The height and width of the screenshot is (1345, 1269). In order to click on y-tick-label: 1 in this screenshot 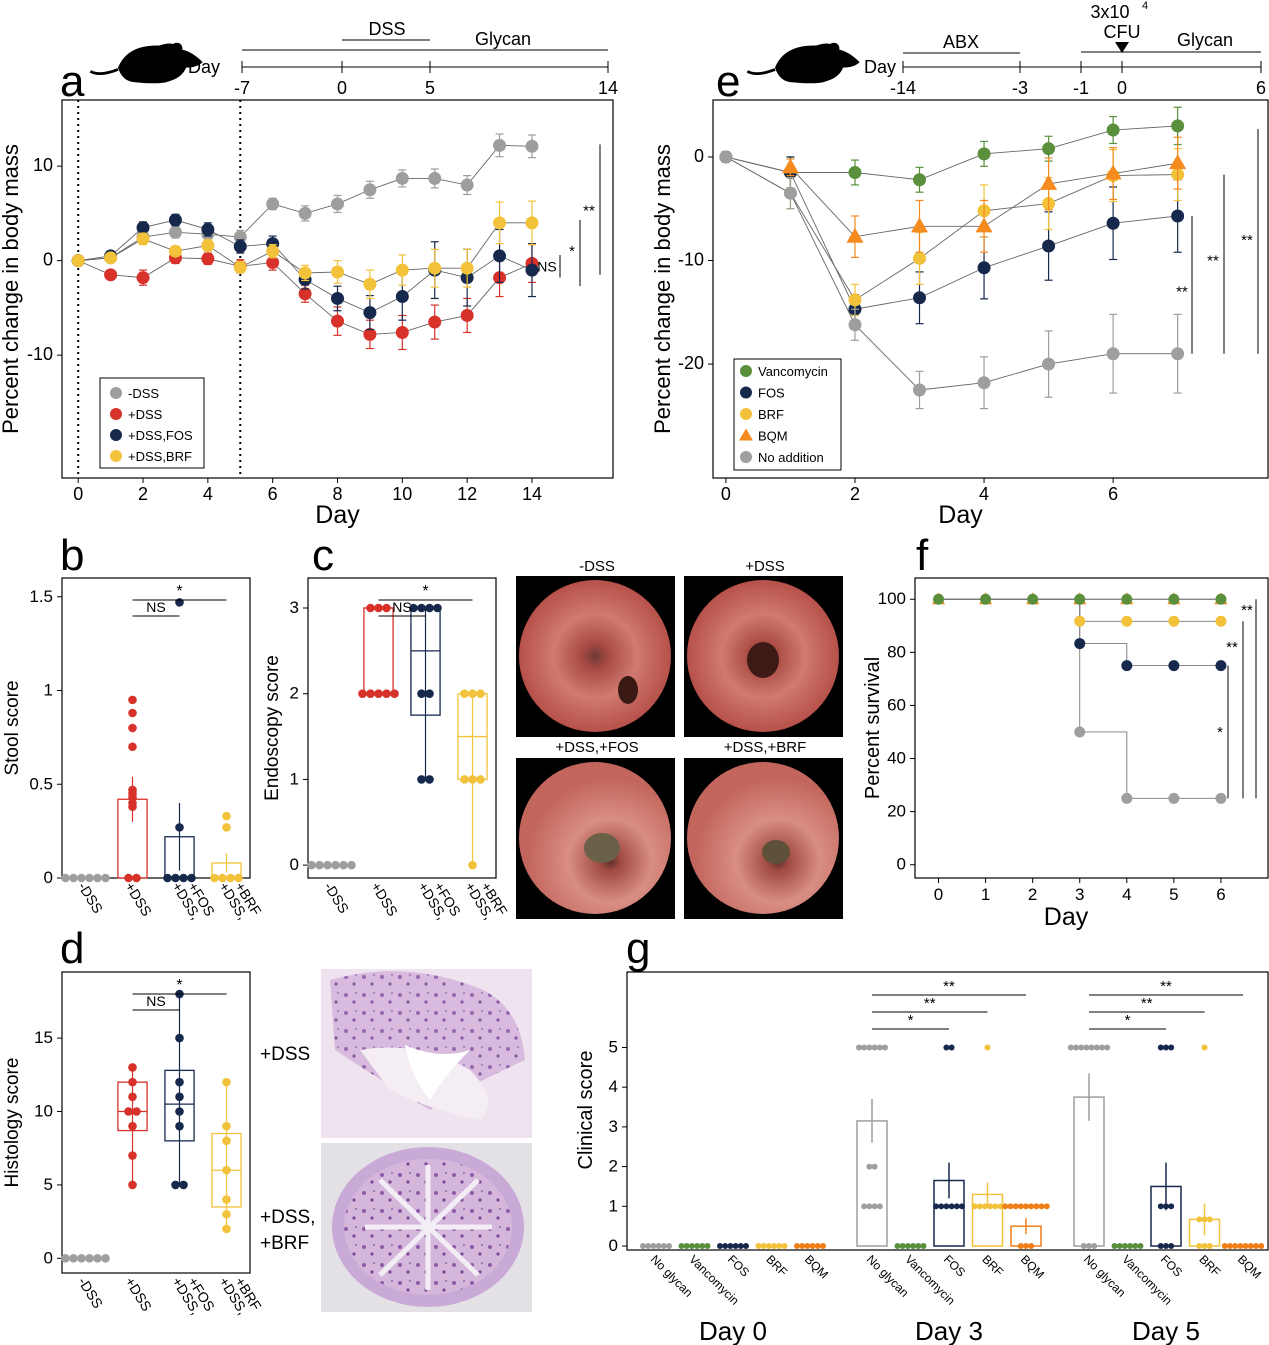, I will do `click(613, 1205)`.